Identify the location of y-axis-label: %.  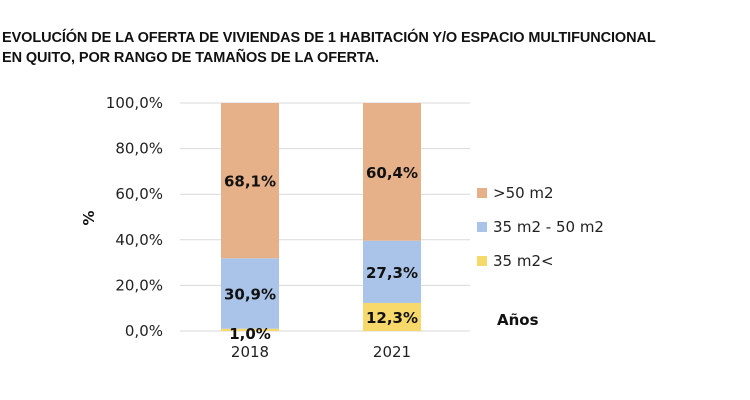
(89, 217).